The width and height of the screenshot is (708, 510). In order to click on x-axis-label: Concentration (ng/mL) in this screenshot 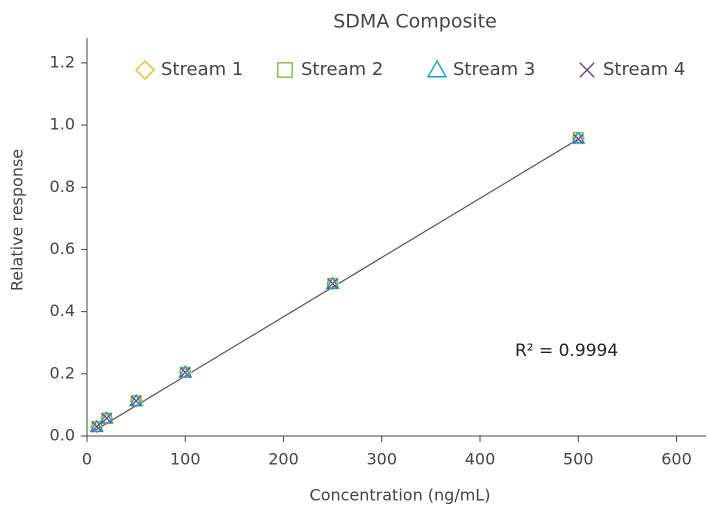, I will do `click(400, 495)`.